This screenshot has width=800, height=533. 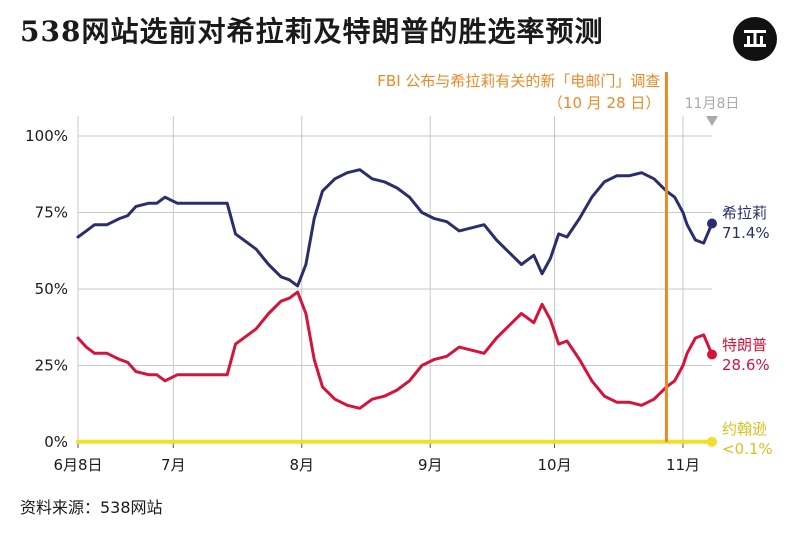 What do you see at coordinates (554, 465) in the screenshot?
I see `x-tick-label: 10月` at bounding box center [554, 465].